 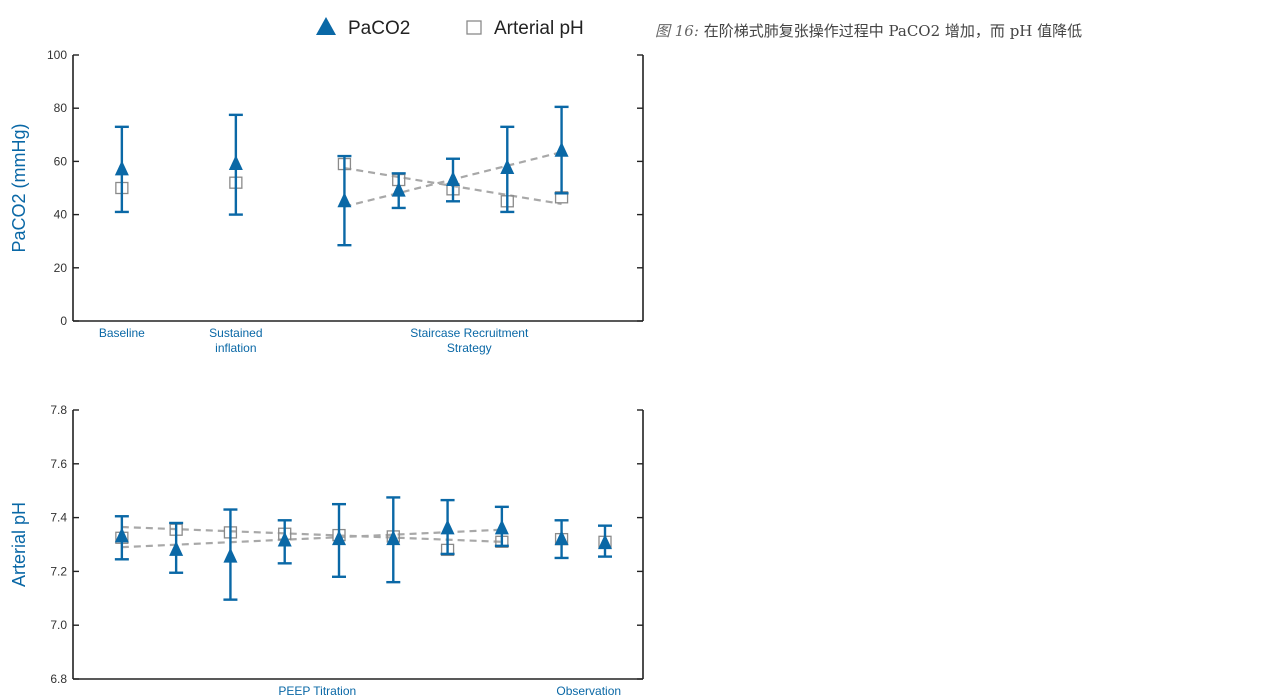 What do you see at coordinates (235, 348) in the screenshot?
I see `paco2-chart-group-label: inflation` at bounding box center [235, 348].